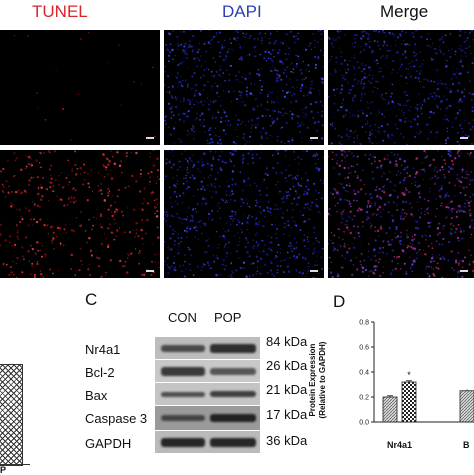 The image size is (474, 475). What do you see at coordinates (207, 442) in the screenshot?
I see `blot-gapdh` at bounding box center [207, 442].